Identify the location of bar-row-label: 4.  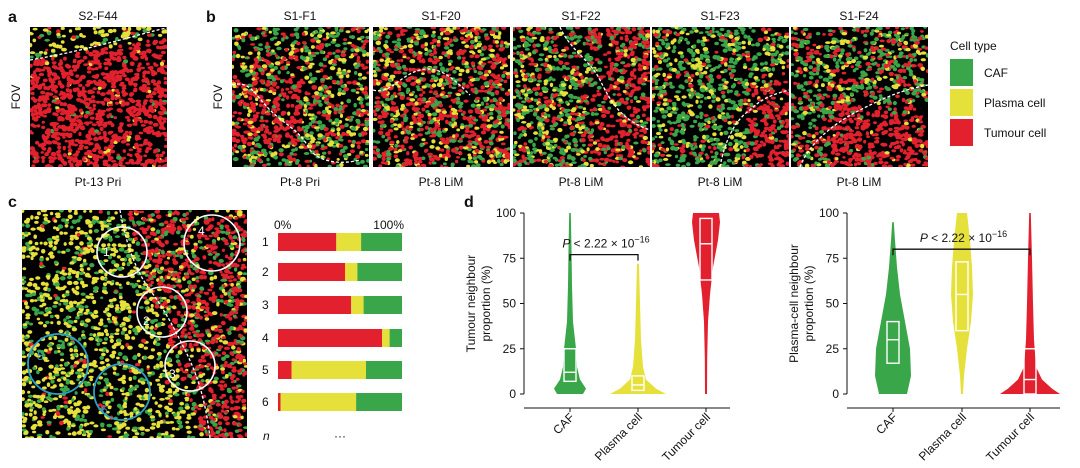
(265, 338).